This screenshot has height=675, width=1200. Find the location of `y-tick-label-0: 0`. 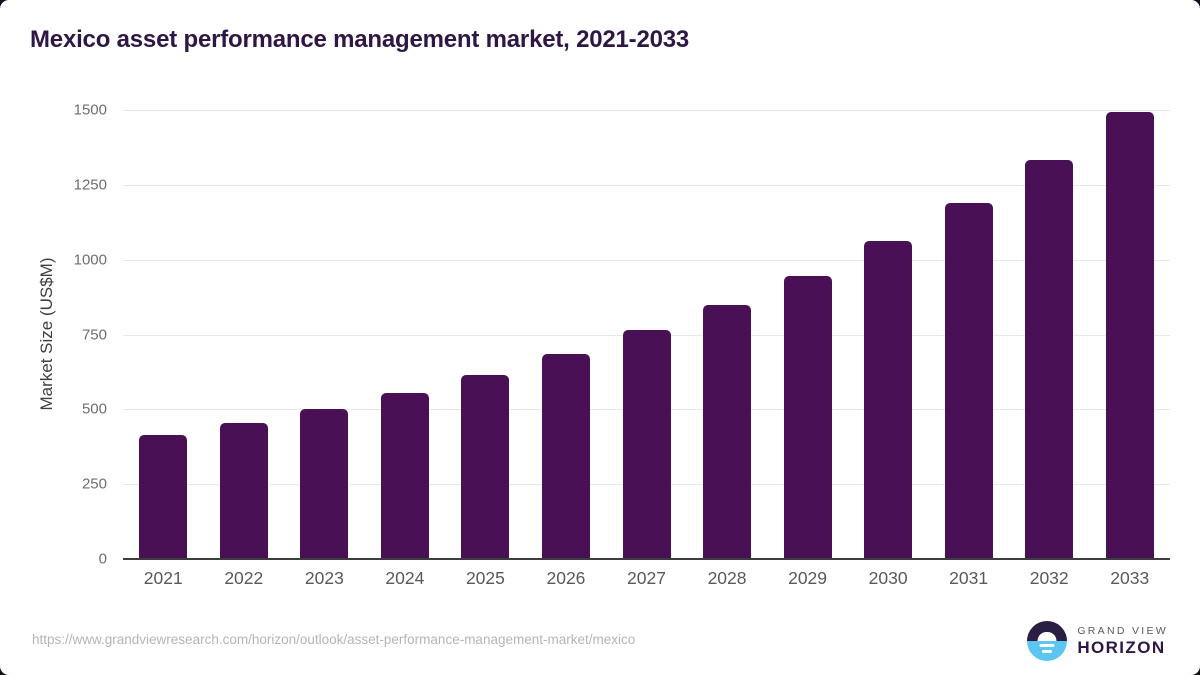

y-tick-label-0: 0 is located at coordinates (102, 559).